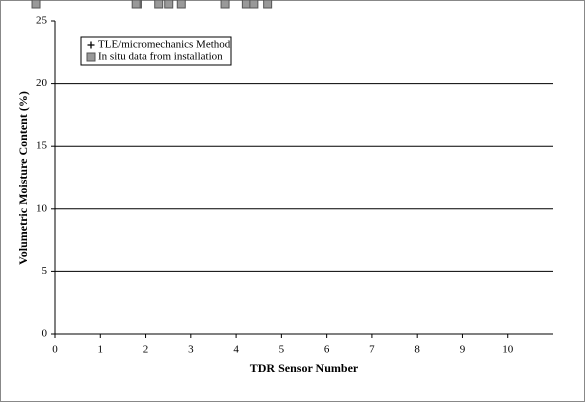 The image size is (585, 402). What do you see at coordinates (42, 208) in the screenshot?
I see `y-tick-label: 10` at bounding box center [42, 208].